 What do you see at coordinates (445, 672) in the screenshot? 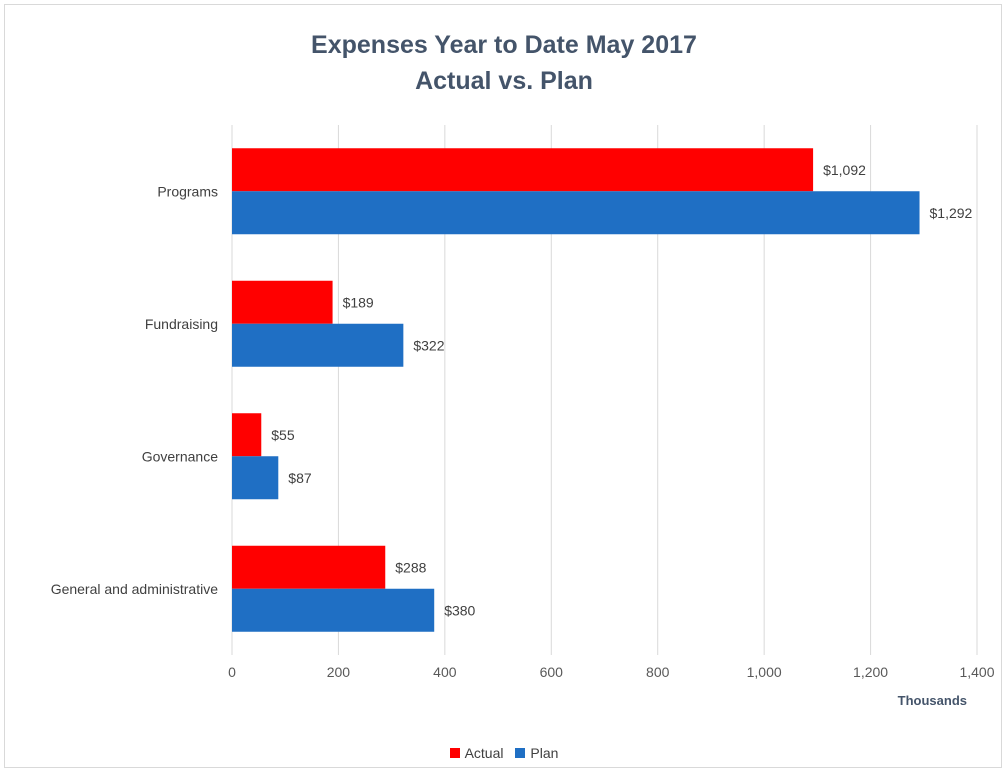
I see `x-tick-label: 400` at bounding box center [445, 672].